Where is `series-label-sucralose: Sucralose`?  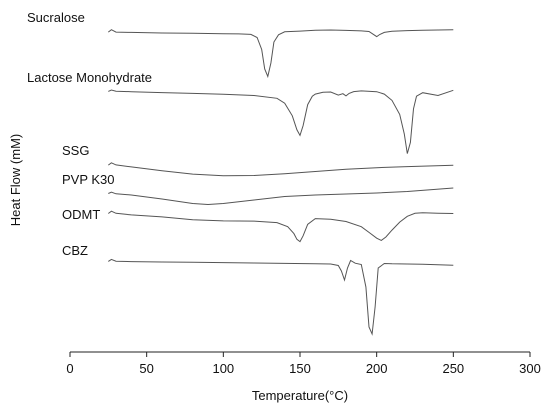
series-label-sucralose: Sucralose is located at coordinates (56, 17).